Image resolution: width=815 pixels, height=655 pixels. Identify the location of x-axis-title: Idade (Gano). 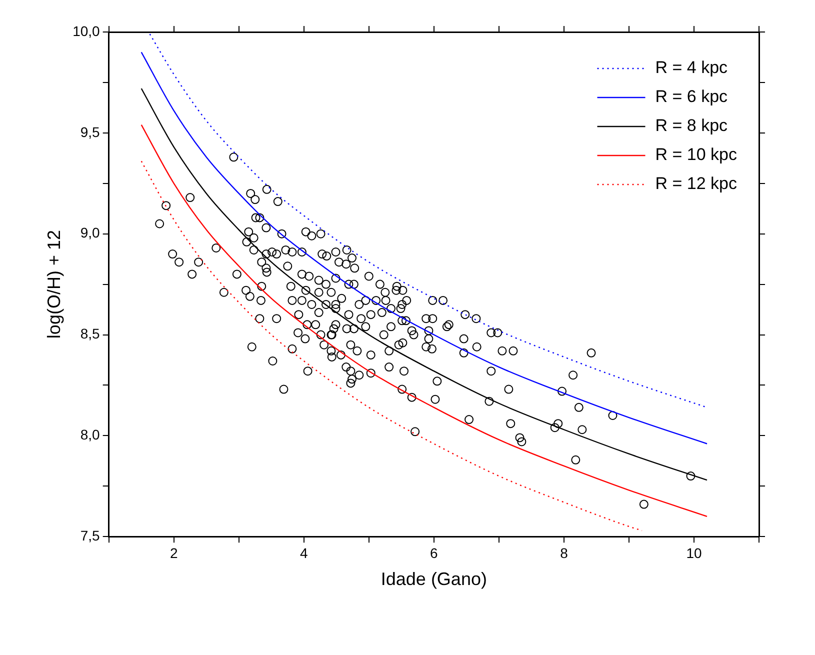
(433, 579).